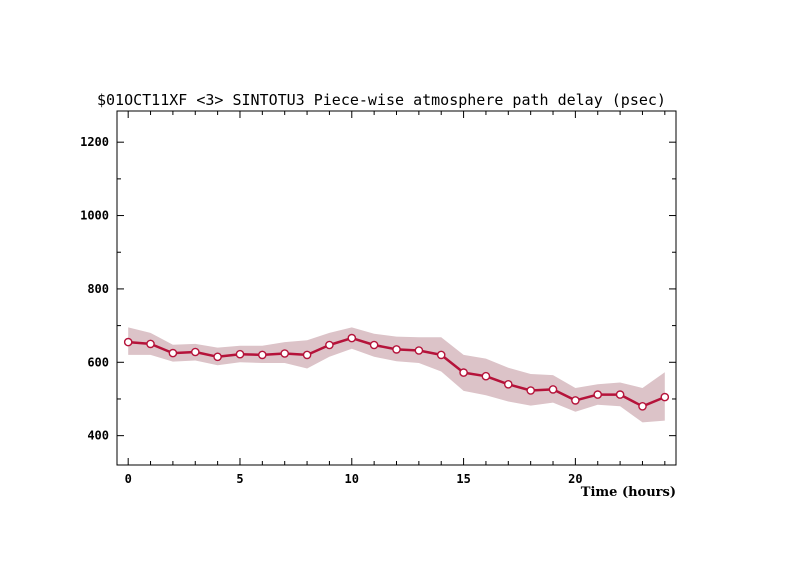 This screenshot has width=794, height=577. I want to click on x-tick-label: 15, so click(463, 479).